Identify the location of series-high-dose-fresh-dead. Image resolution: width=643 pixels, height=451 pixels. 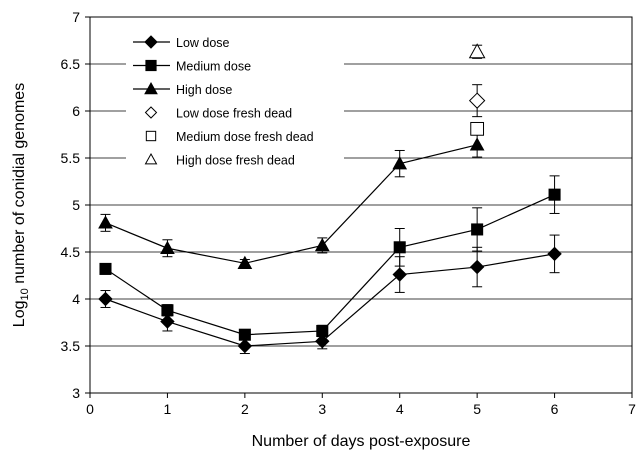
(477, 51).